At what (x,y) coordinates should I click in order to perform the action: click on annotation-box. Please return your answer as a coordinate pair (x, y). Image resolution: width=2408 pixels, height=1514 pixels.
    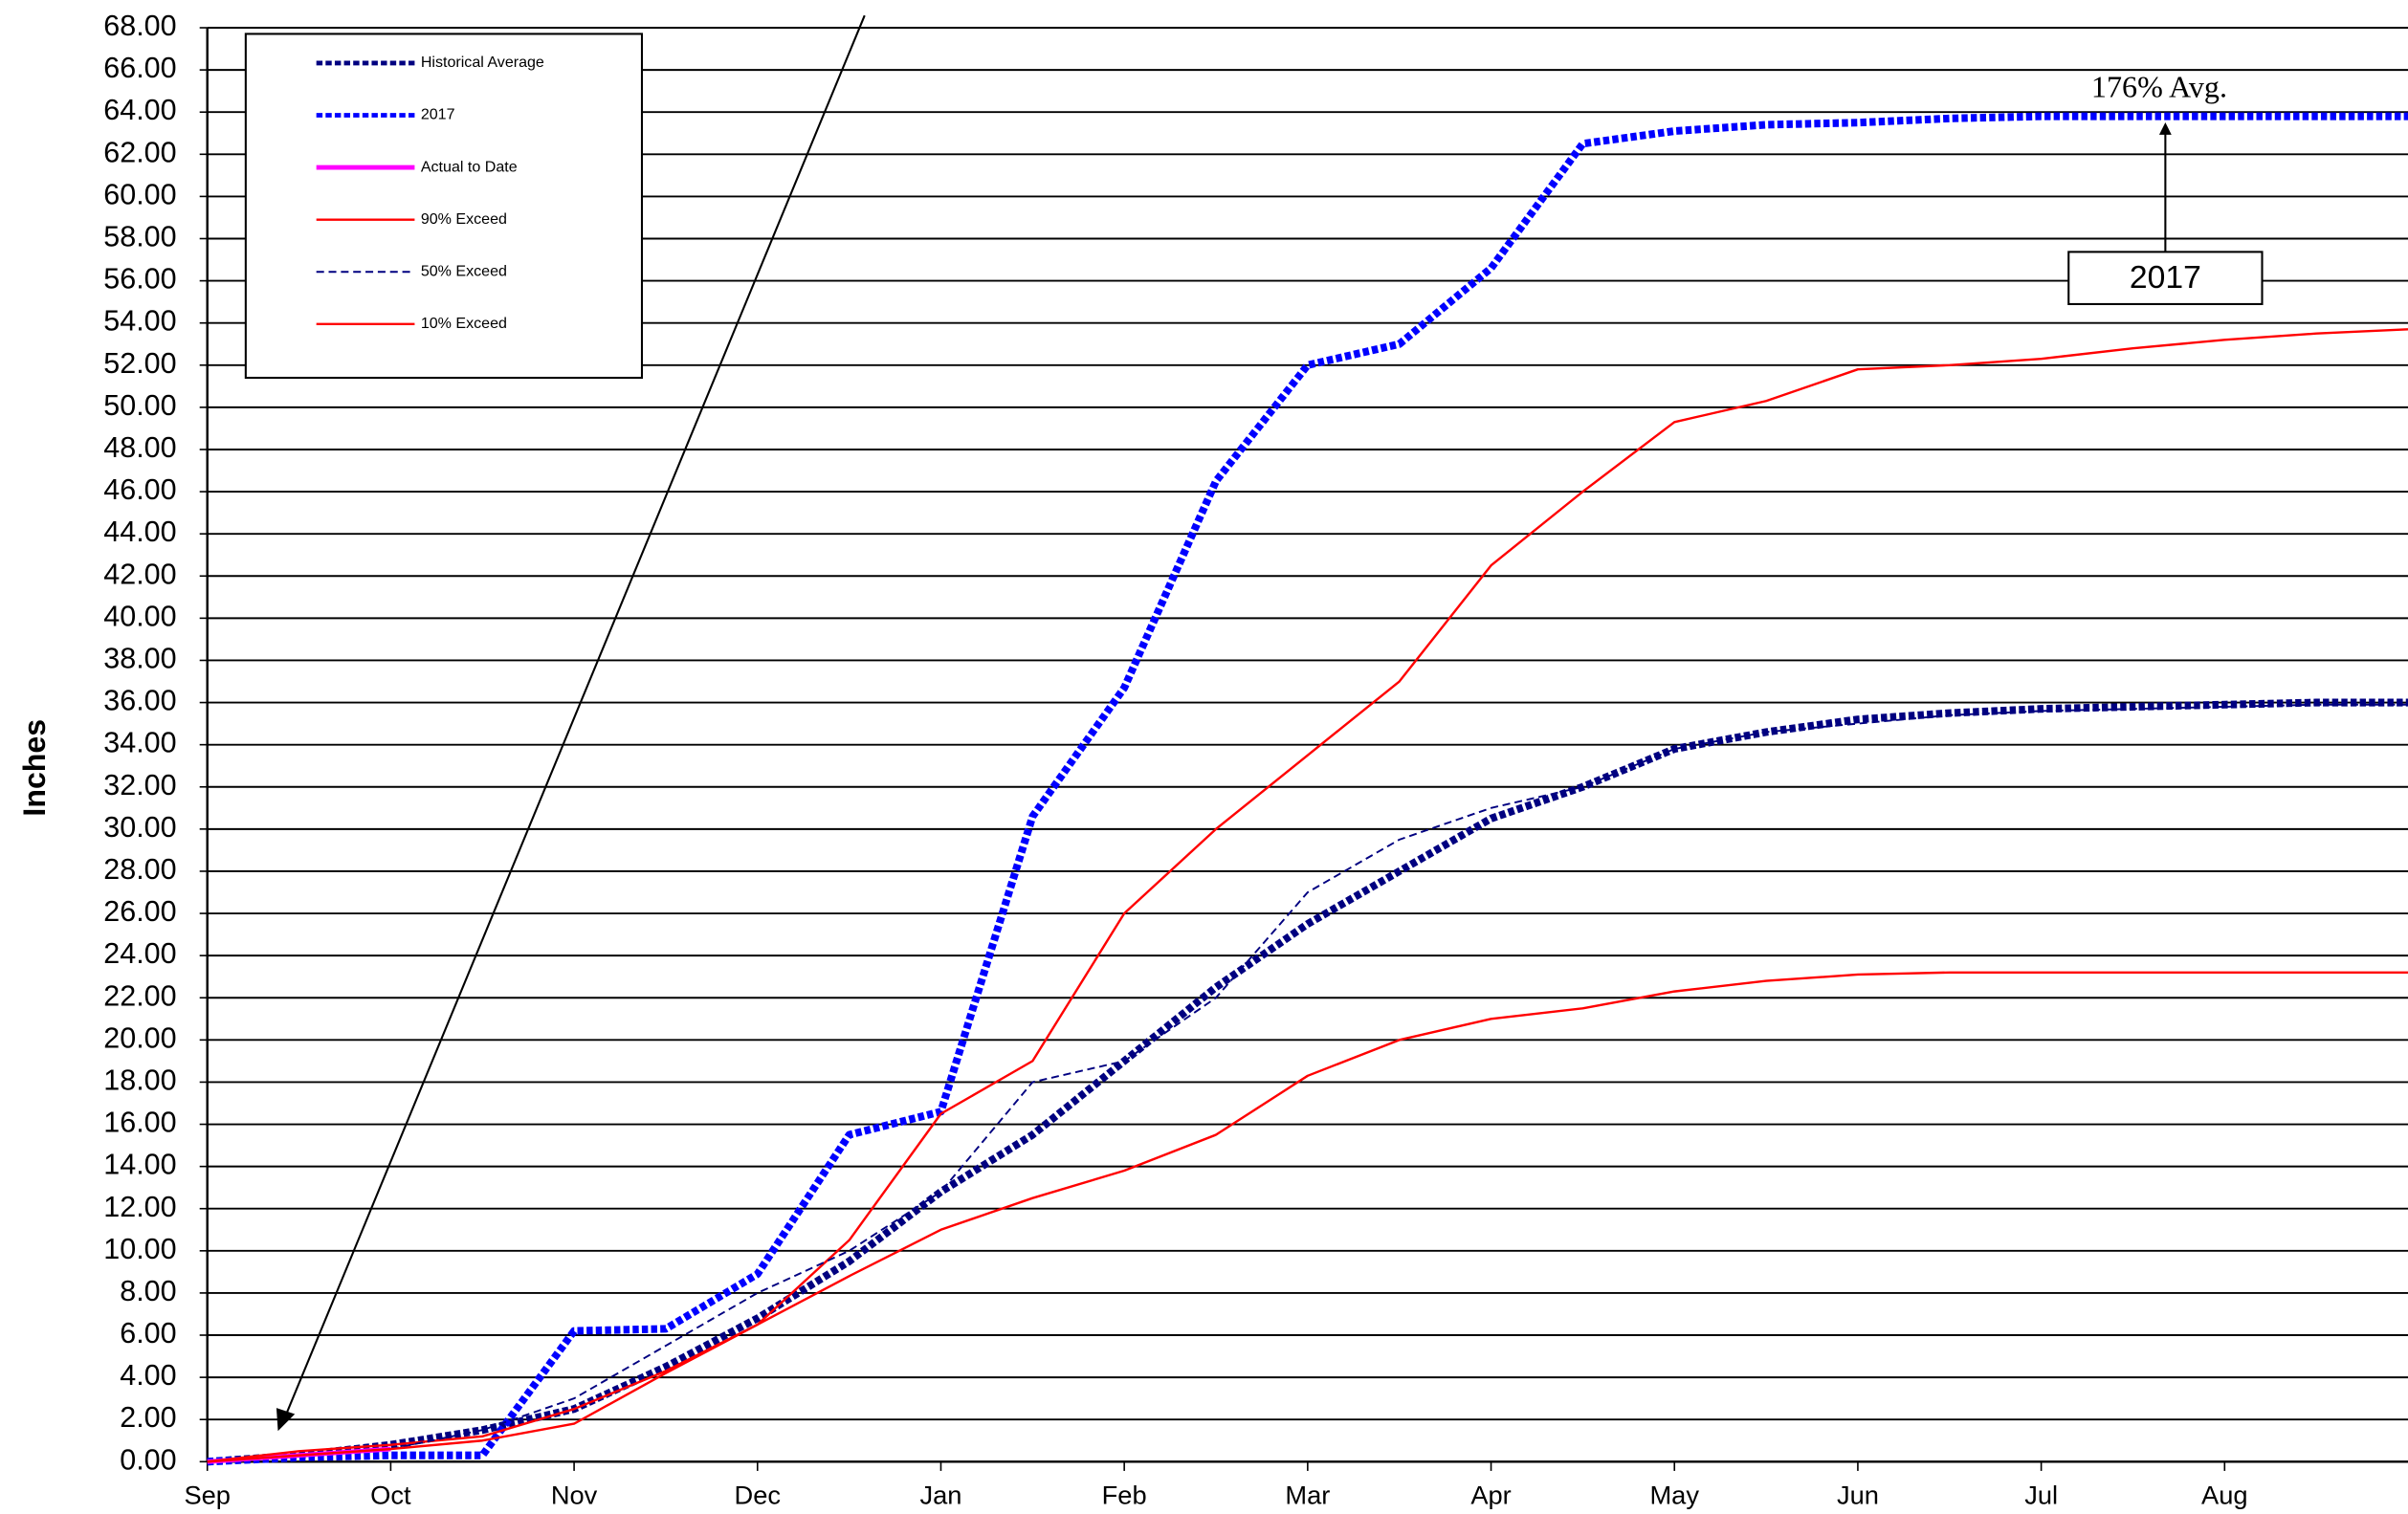
    Looking at the image, I should click on (2165, 278).